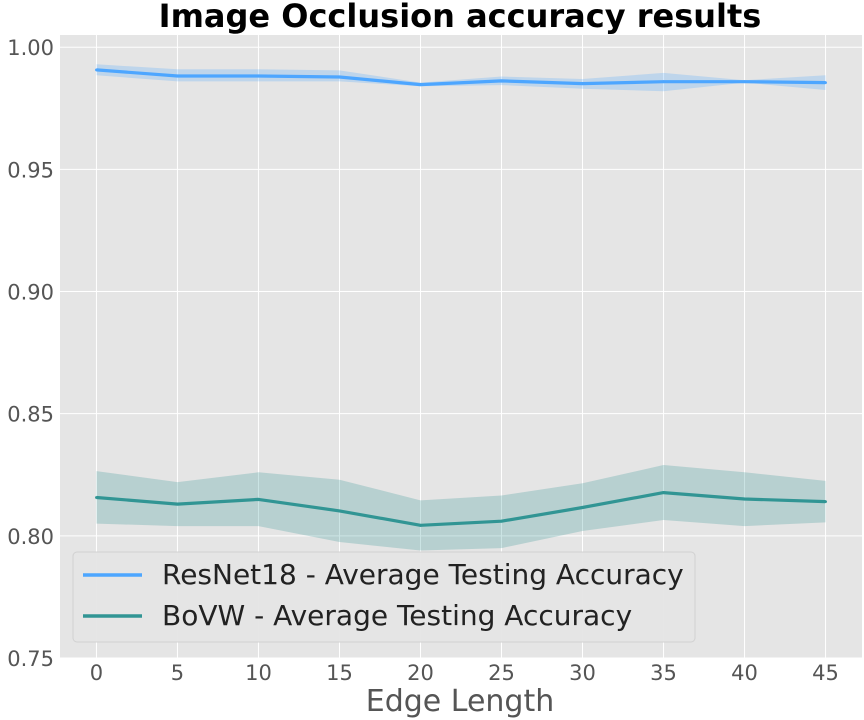 Image resolution: width=864 pixels, height=720 pixels. What do you see at coordinates (258, 673) in the screenshot?
I see `x-tick-label: 10` at bounding box center [258, 673].